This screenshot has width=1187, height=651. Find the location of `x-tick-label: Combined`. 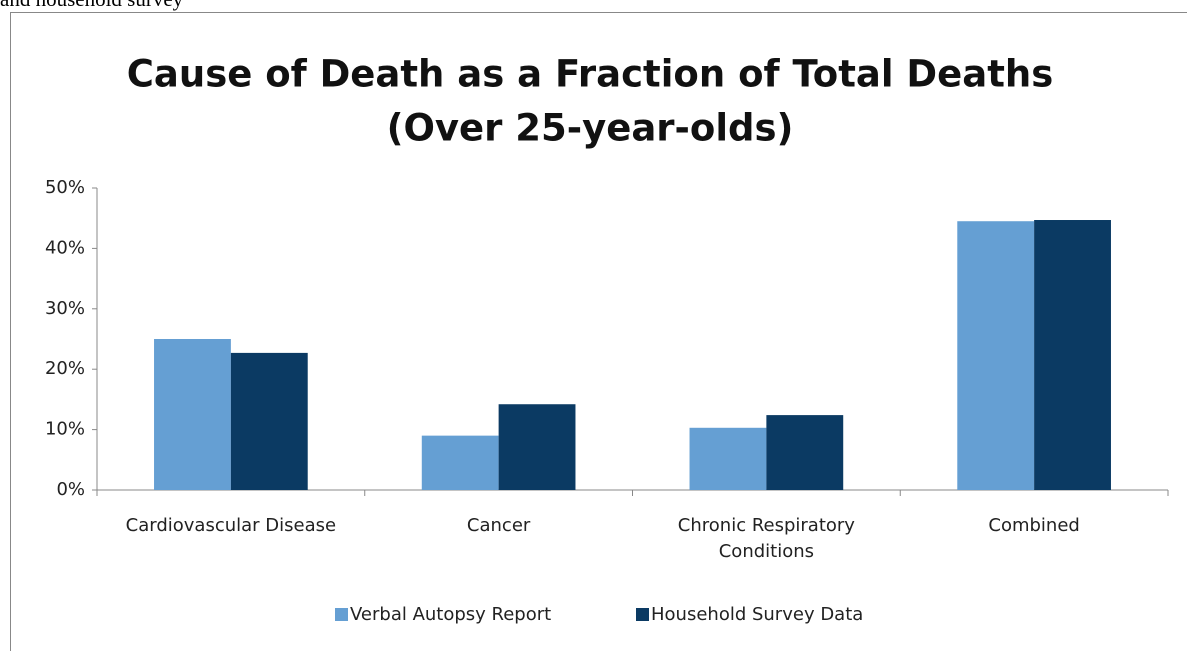

x-tick-label: Combined is located at coordinates (1034, 525).